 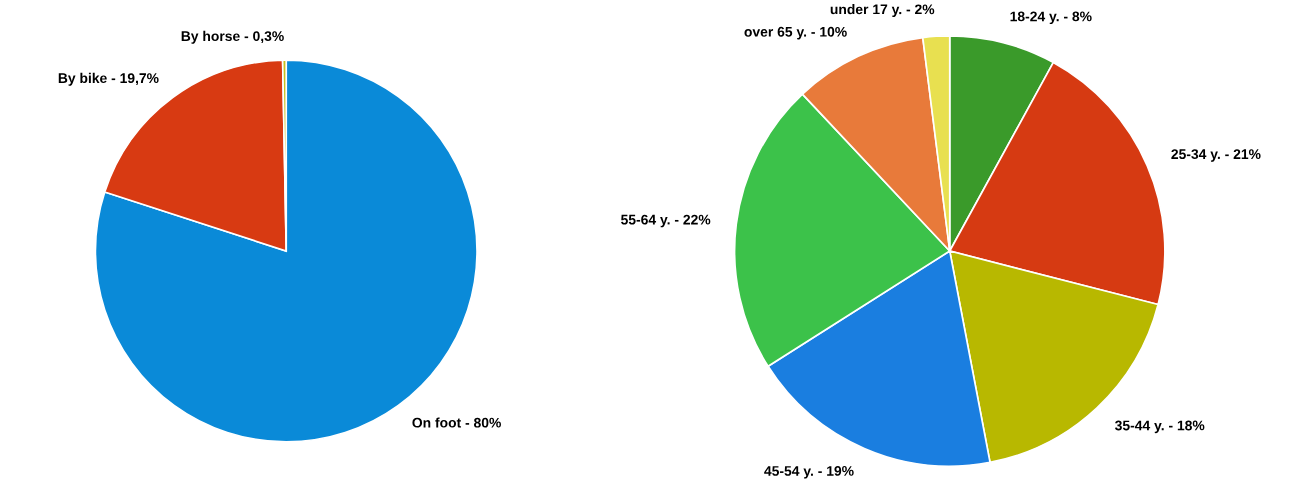 I want to click on slice-label: 55-64 y. - 22%, so click(x=666, y=221).